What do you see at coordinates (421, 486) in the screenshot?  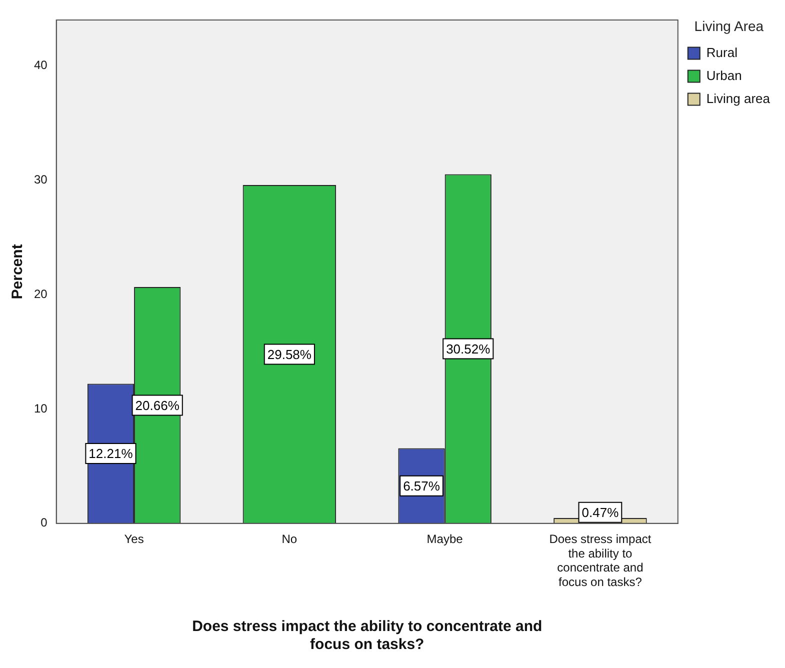 I see `data-label: 6.57%` at bounding box center [421, 486].